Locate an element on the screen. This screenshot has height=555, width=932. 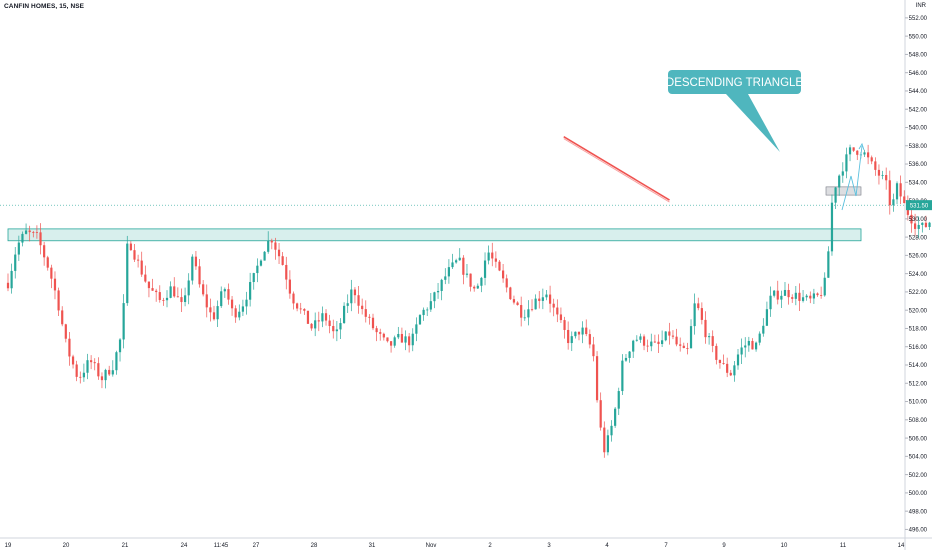
y-tick-label: 514.00 is located at coordinates (918, 366).